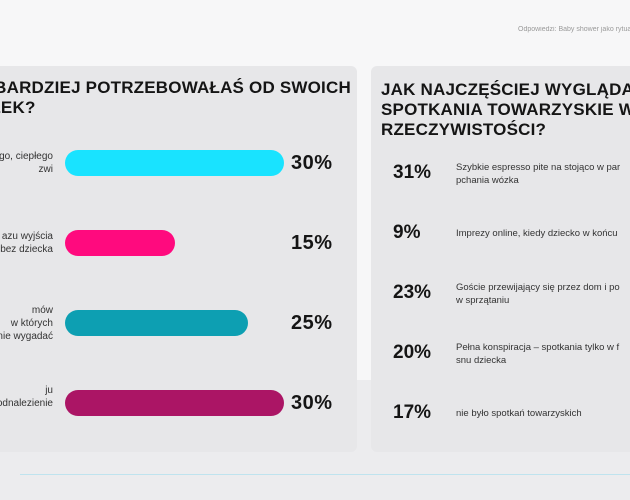 This screenshot has height=500, width=630. I want to click on bar-label-1: go, ciepłego zwi, so click(26, 163).